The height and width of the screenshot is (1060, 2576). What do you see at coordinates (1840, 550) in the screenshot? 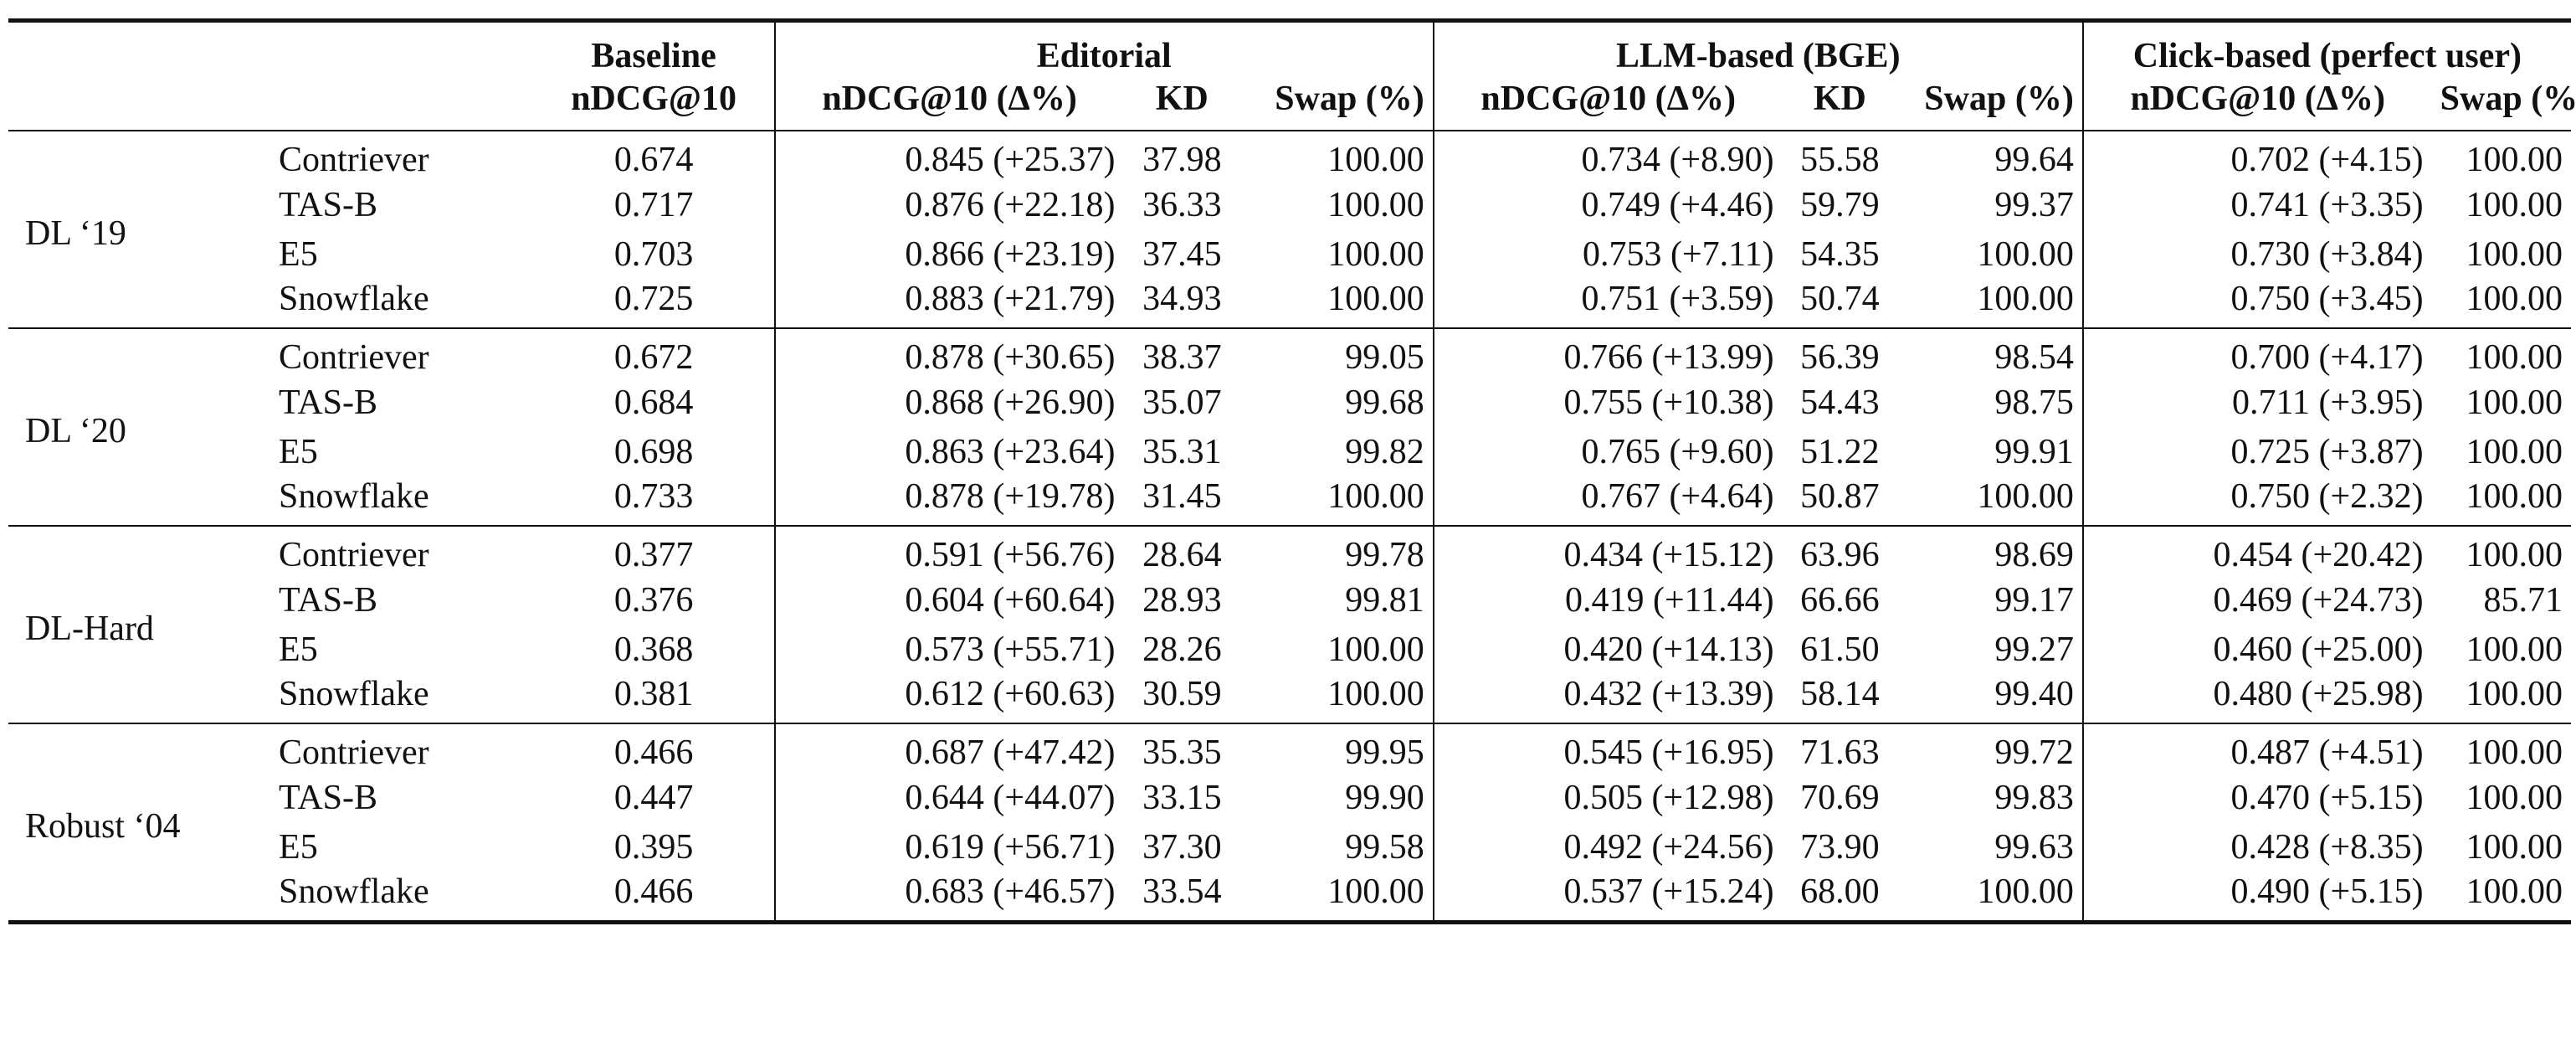
I see `llm-kd-cell: 63.96` at bounding box center [1840, 550].